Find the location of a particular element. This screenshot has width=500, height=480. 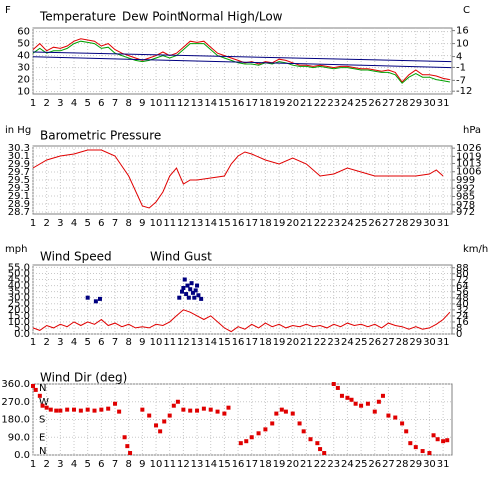

y-tick-label: 180.0 is located at coordinates (15, 420).